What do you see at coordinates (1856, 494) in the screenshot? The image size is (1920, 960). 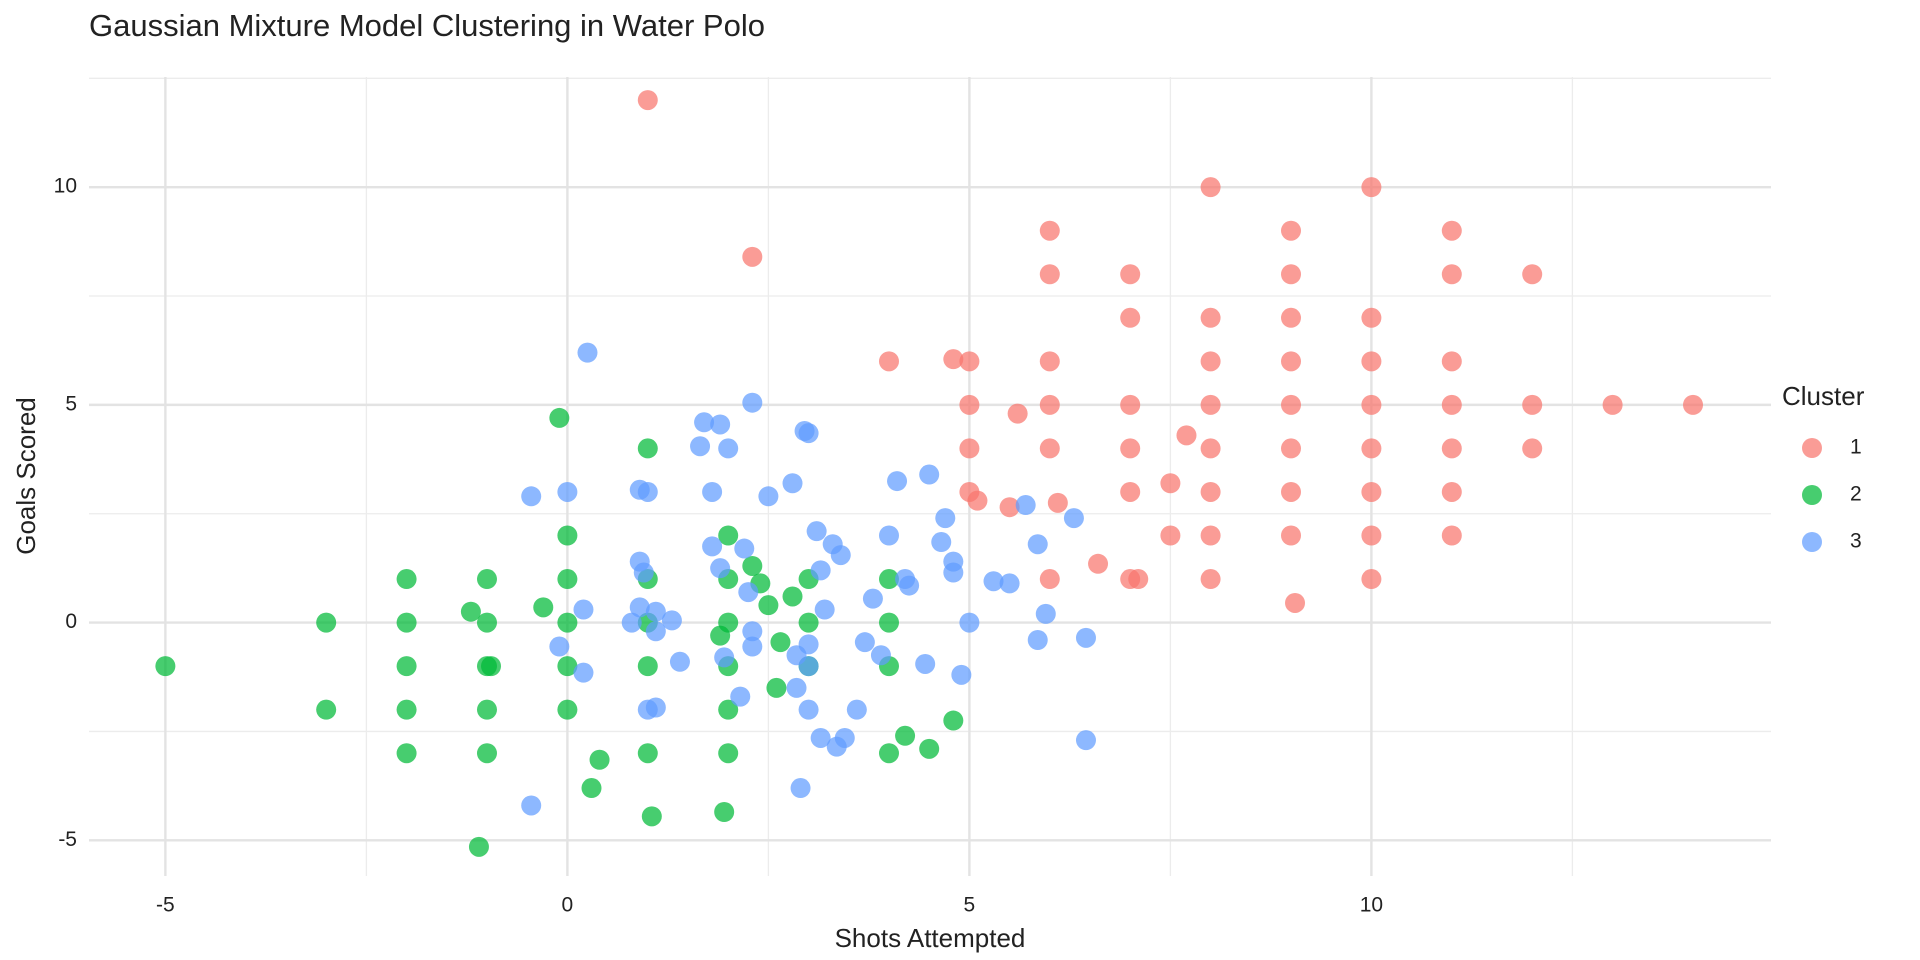 I see `legend-label: 2` at bounding box center [1856, 494].